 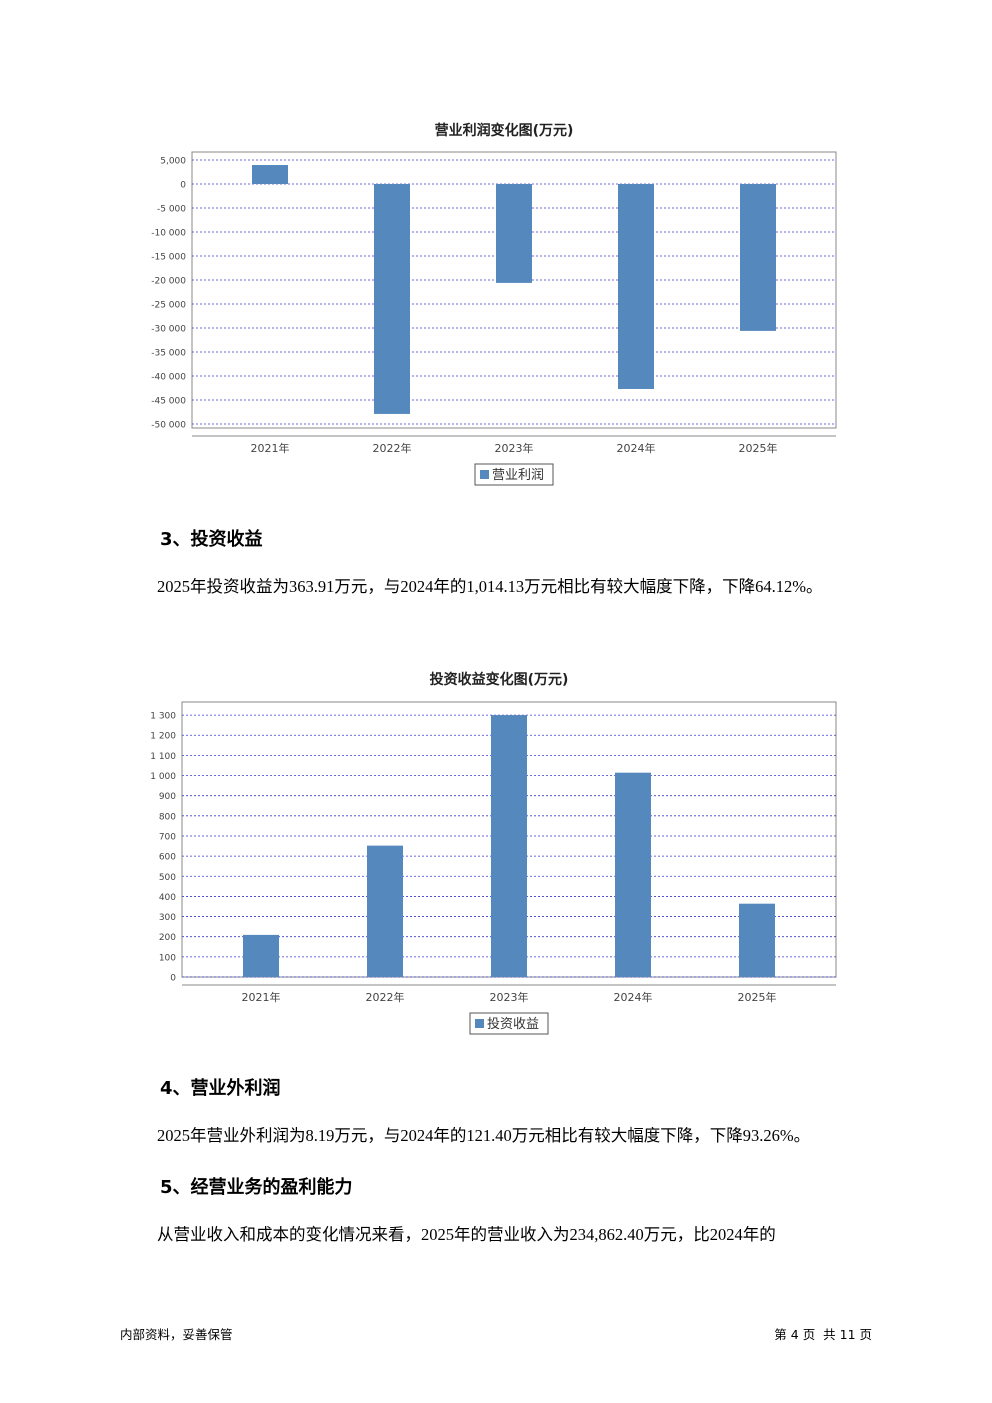 I want to click on y-tick-label: -50 000, so click(x=168, y=426).